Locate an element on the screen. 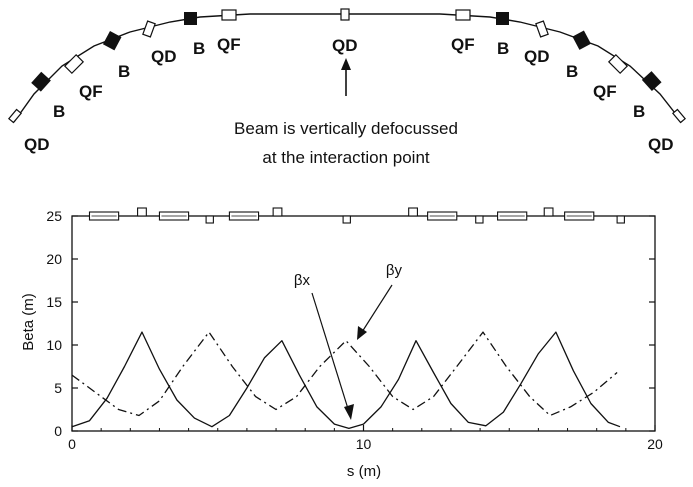 The width and height of the screenshot is (693, 487). betay-annotation: βy is located at coordinates (380, 301).